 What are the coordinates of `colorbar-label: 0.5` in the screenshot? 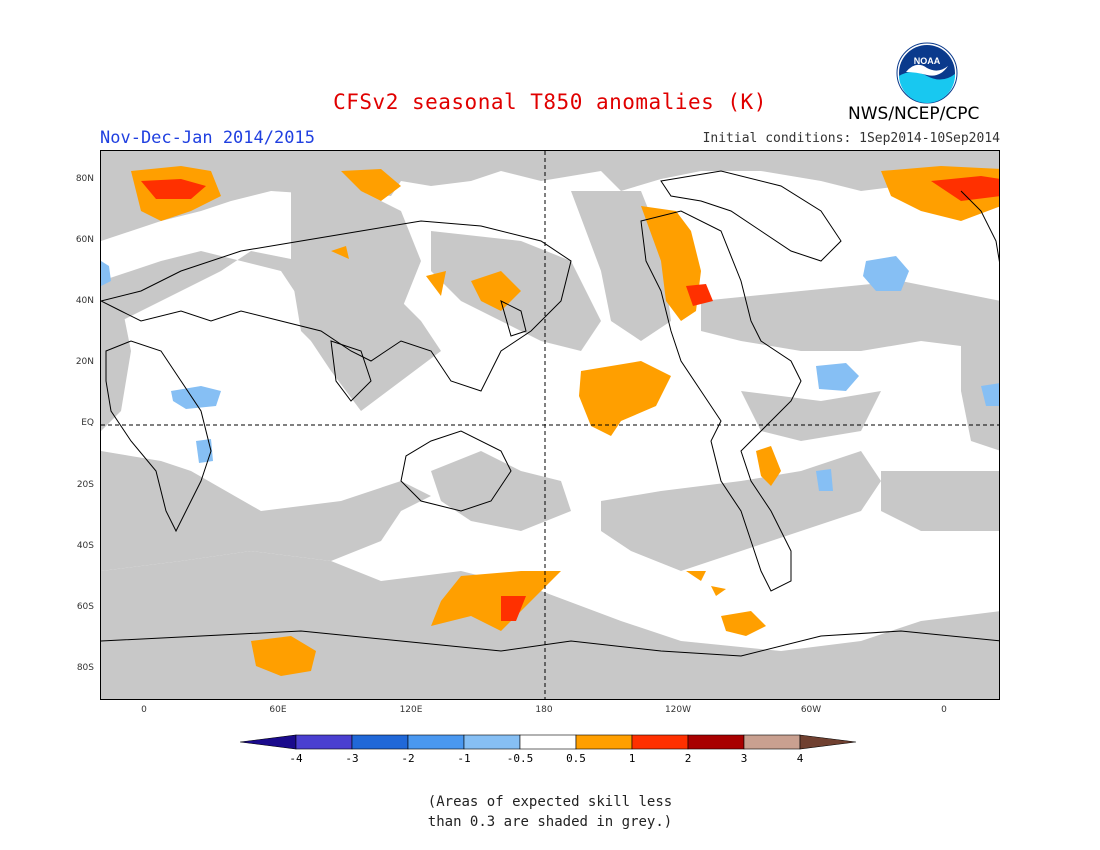 It's located at (576, 758).